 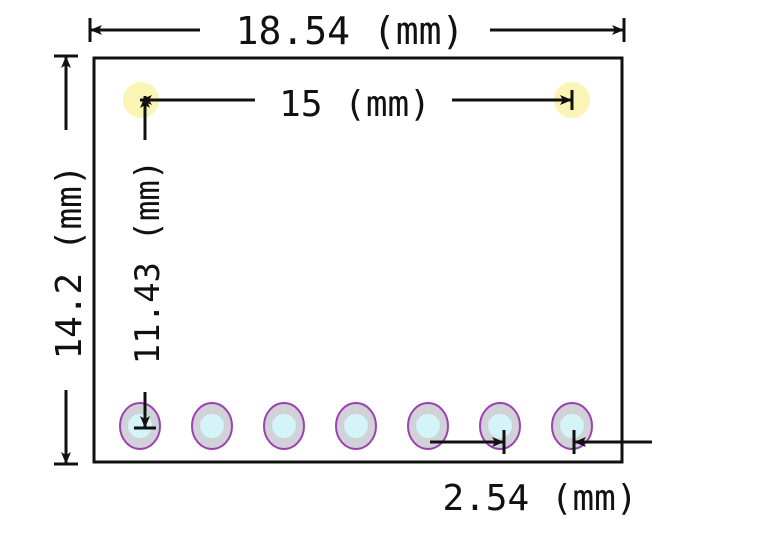 I want to click on pin-header-row, so click(x=356, y=426).